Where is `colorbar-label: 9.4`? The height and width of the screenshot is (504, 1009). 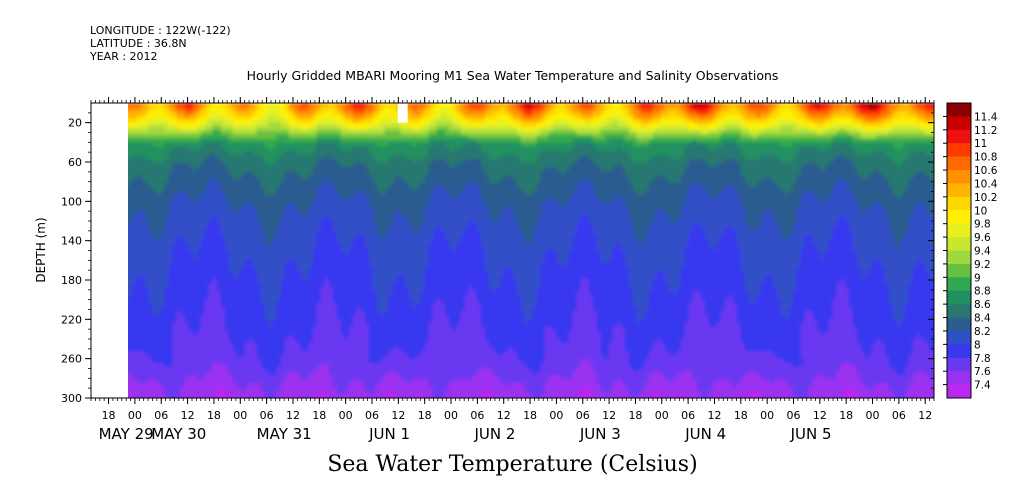 colorbar-label: 9.4 is located at coordinates (982, 252).